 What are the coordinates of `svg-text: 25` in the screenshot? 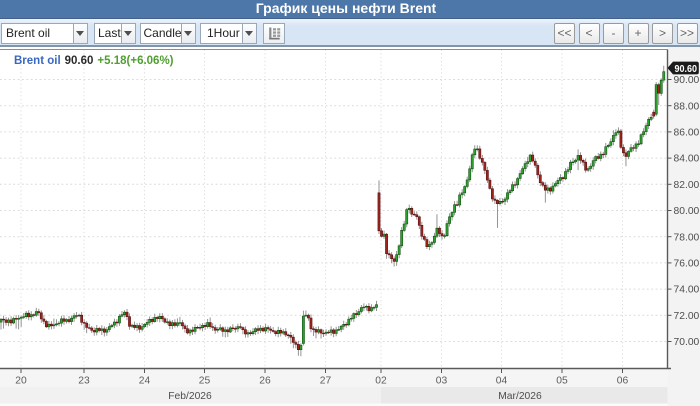 It's located at (205, 381).